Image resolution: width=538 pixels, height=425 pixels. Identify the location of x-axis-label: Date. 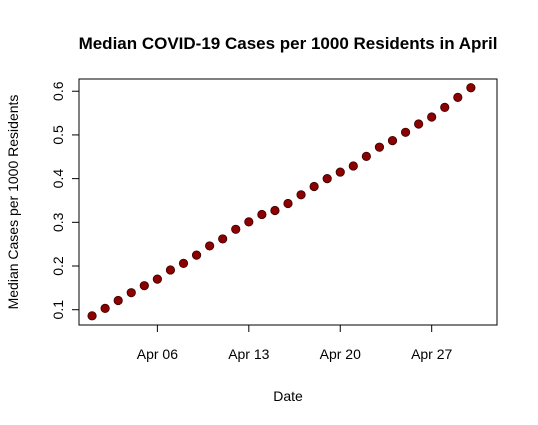
(288, 396).